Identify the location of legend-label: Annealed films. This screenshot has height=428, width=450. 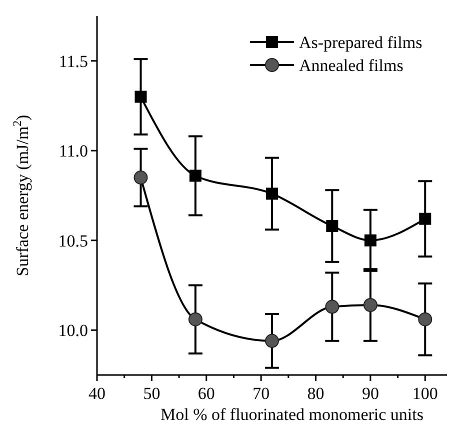
(351, 65).